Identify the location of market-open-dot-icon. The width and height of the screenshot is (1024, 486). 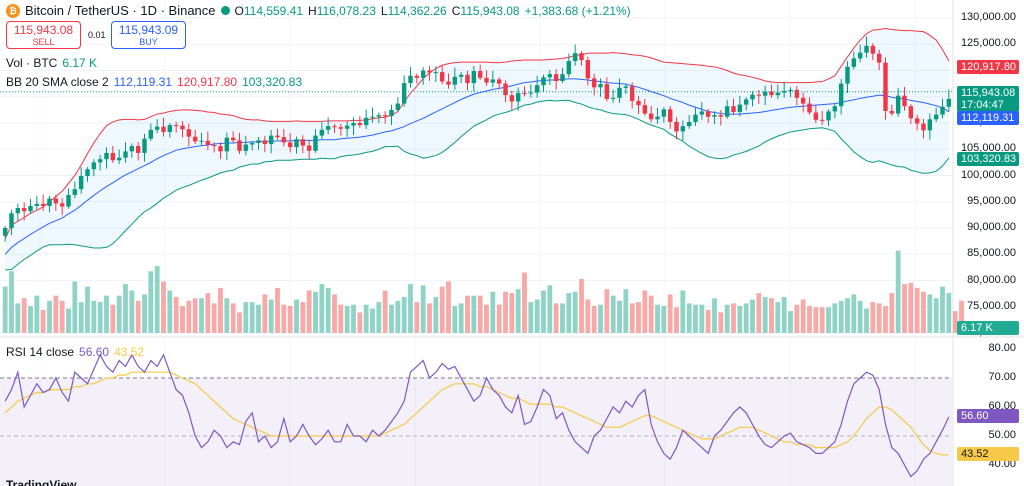
(225, 10).